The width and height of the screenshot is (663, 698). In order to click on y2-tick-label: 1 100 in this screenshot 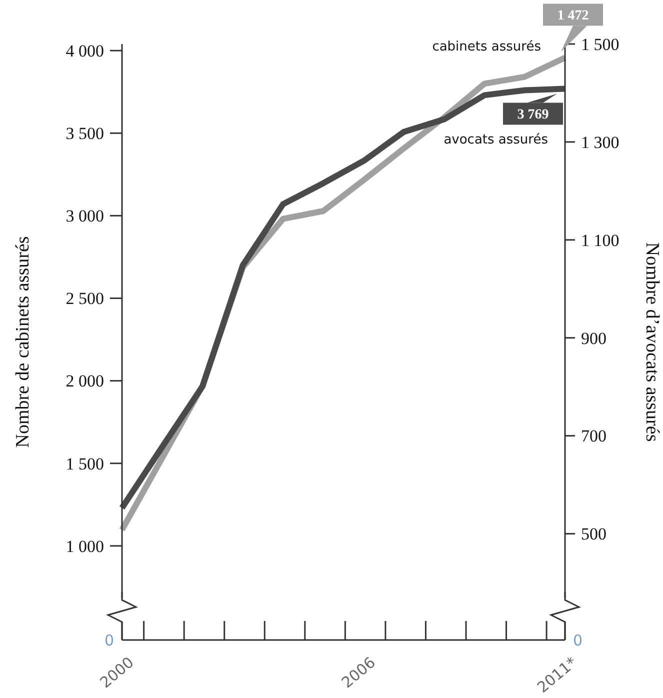, I will do `click(600, 240)`.